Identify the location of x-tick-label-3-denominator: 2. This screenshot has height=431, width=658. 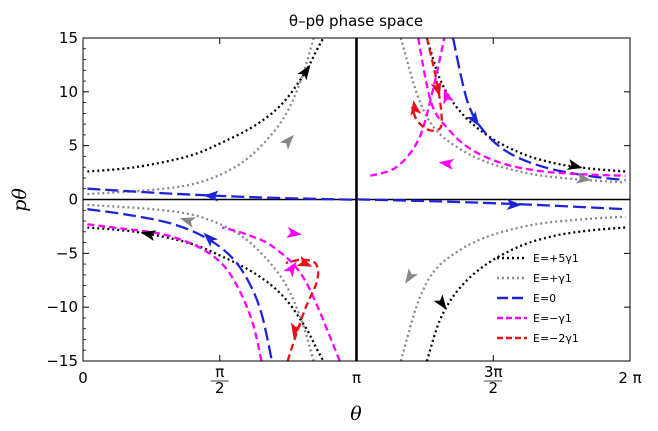
(493, 388).